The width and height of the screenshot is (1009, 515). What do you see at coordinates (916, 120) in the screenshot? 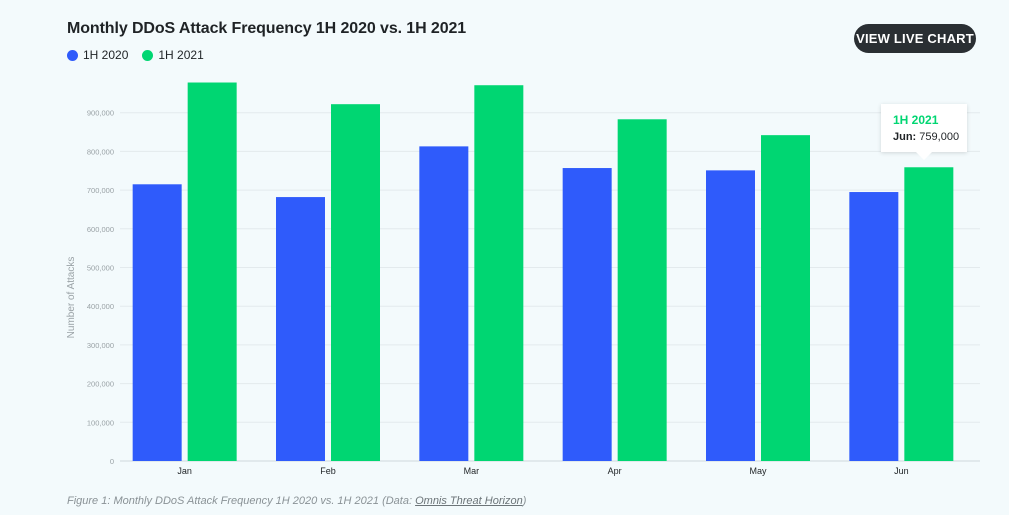
I see `tooltip-series: 1H 2021` at bounding box center [916, 120].